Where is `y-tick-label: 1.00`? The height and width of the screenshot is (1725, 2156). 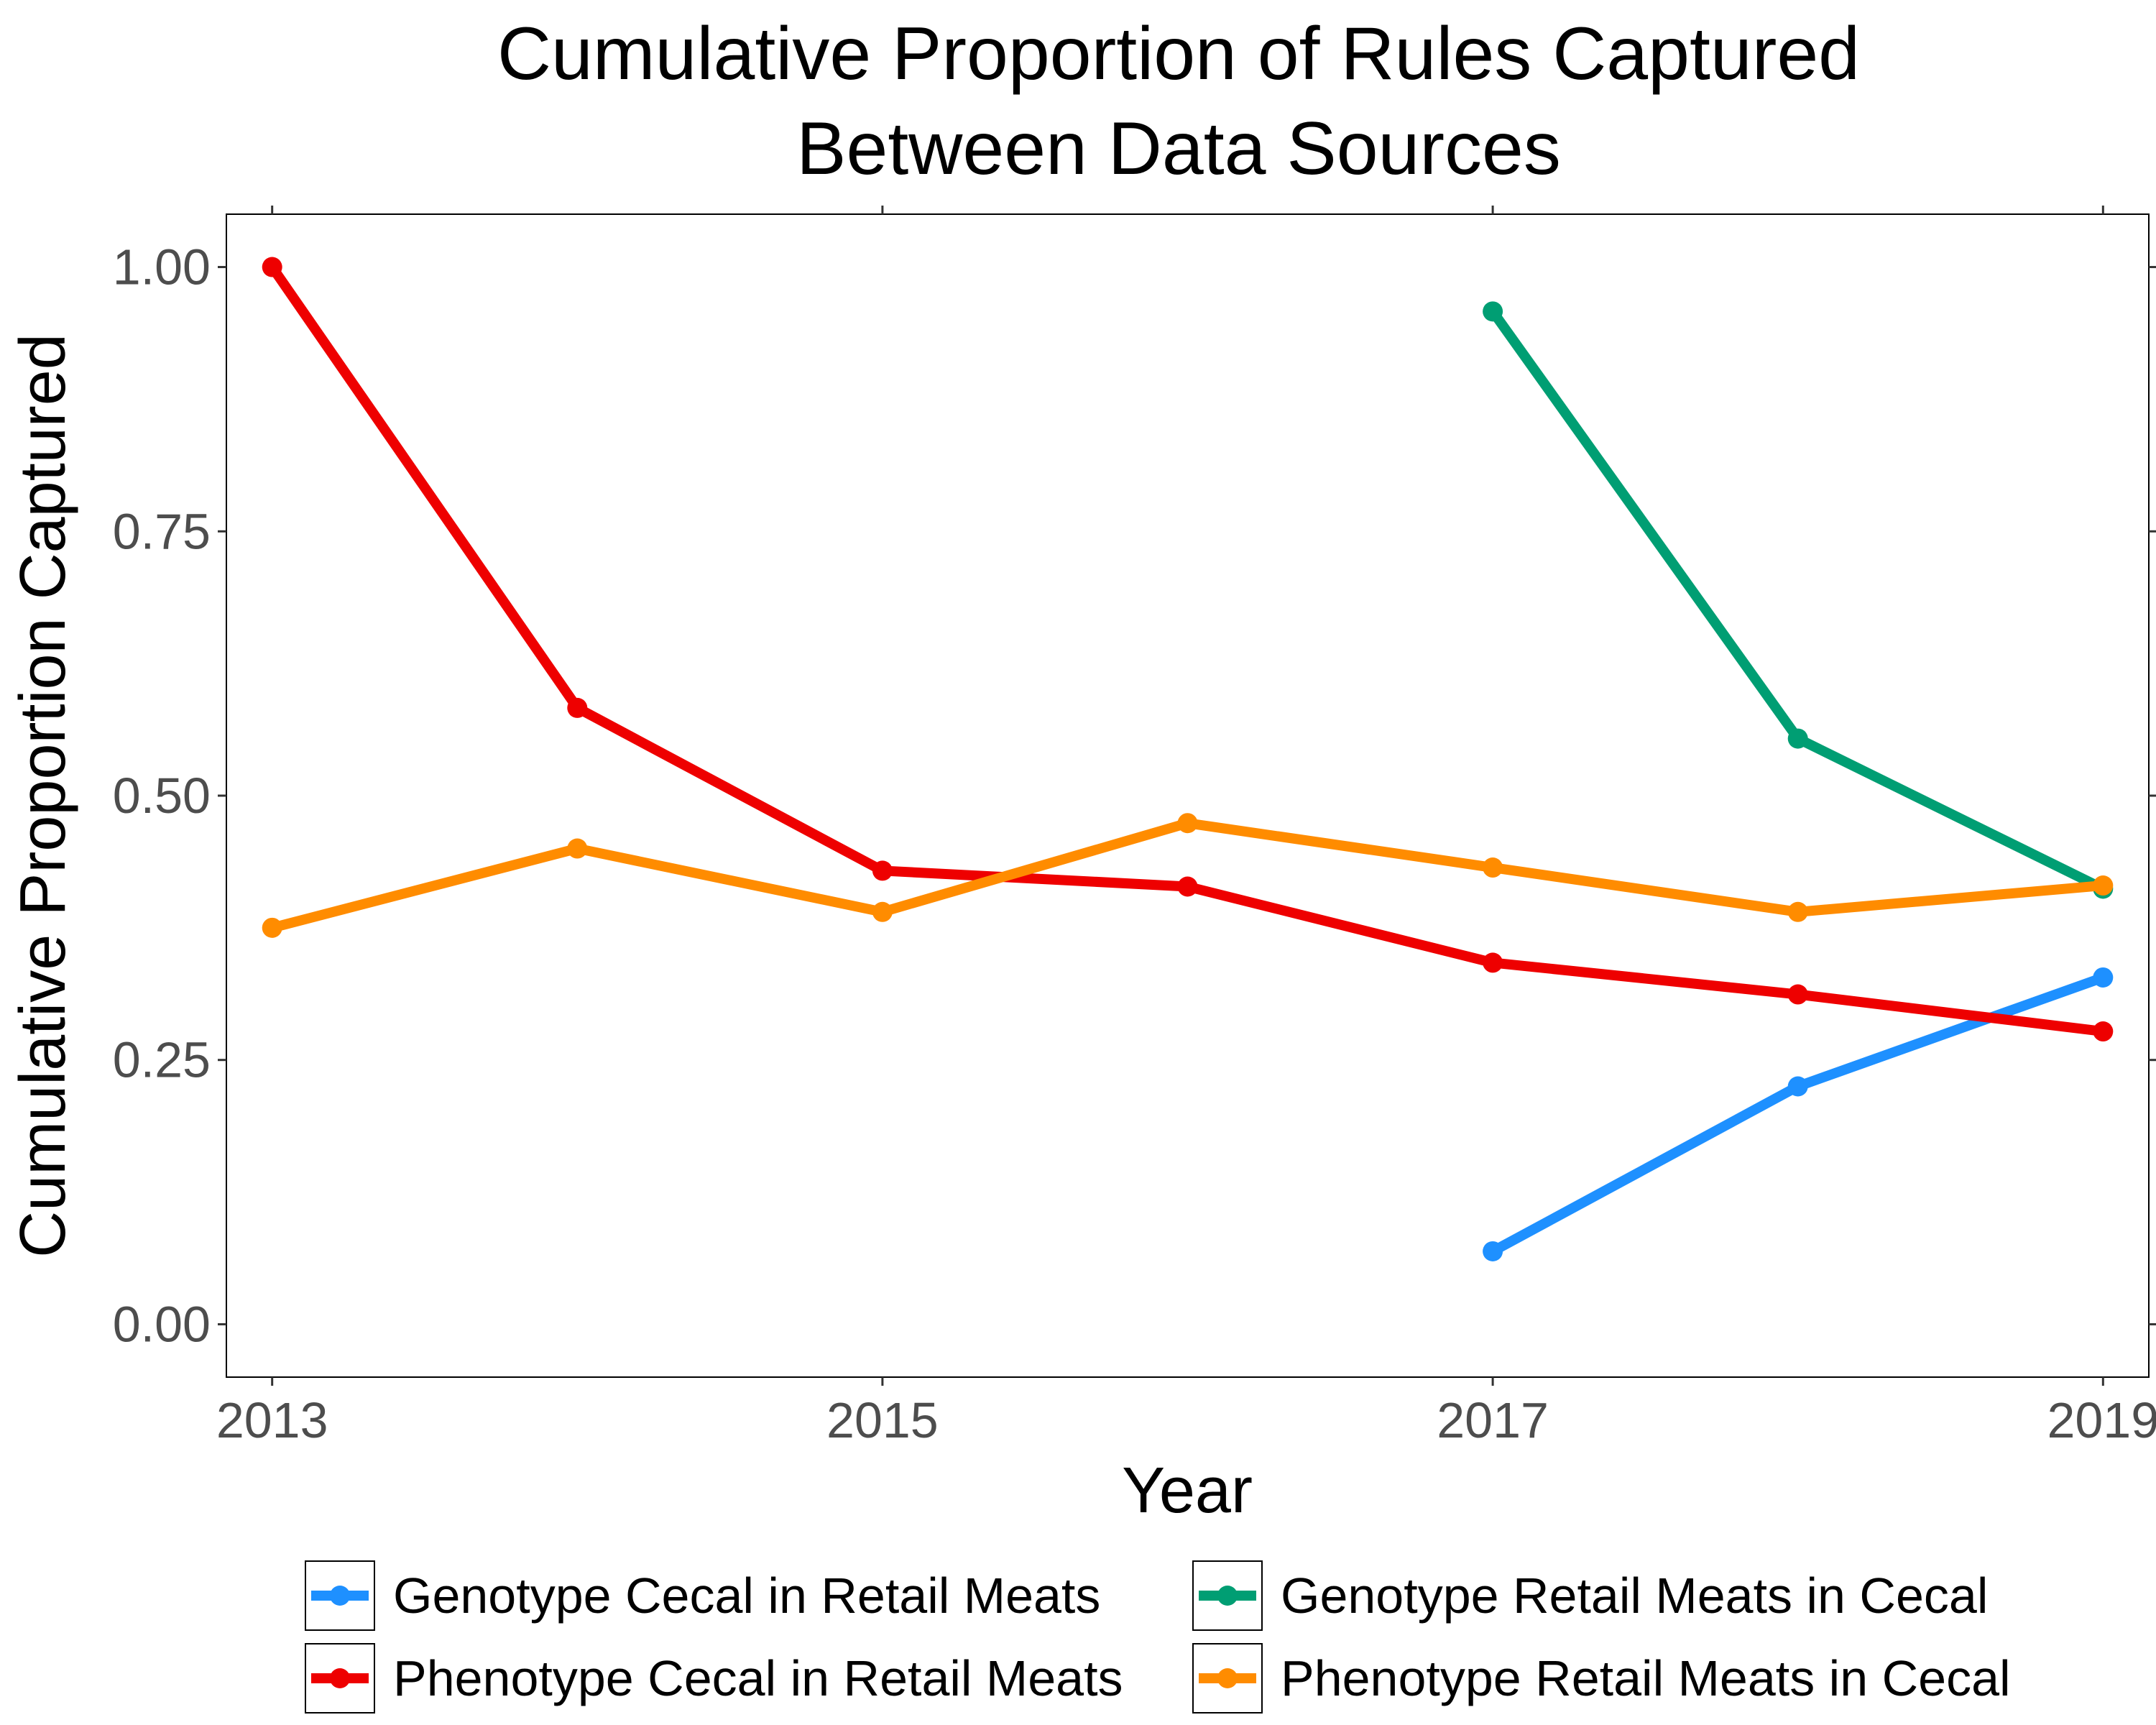 y-tick-label: 1.00 is located at coordinates (162, 267).